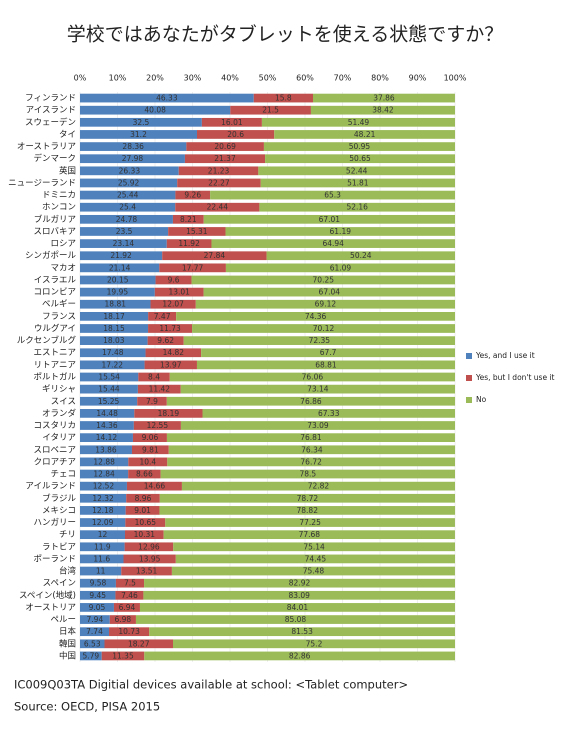 This screenshot has height=733, width=570. Describe the element at coordinates (154, 377) in the screenshot. I see `value-label: 8.4` at that location.